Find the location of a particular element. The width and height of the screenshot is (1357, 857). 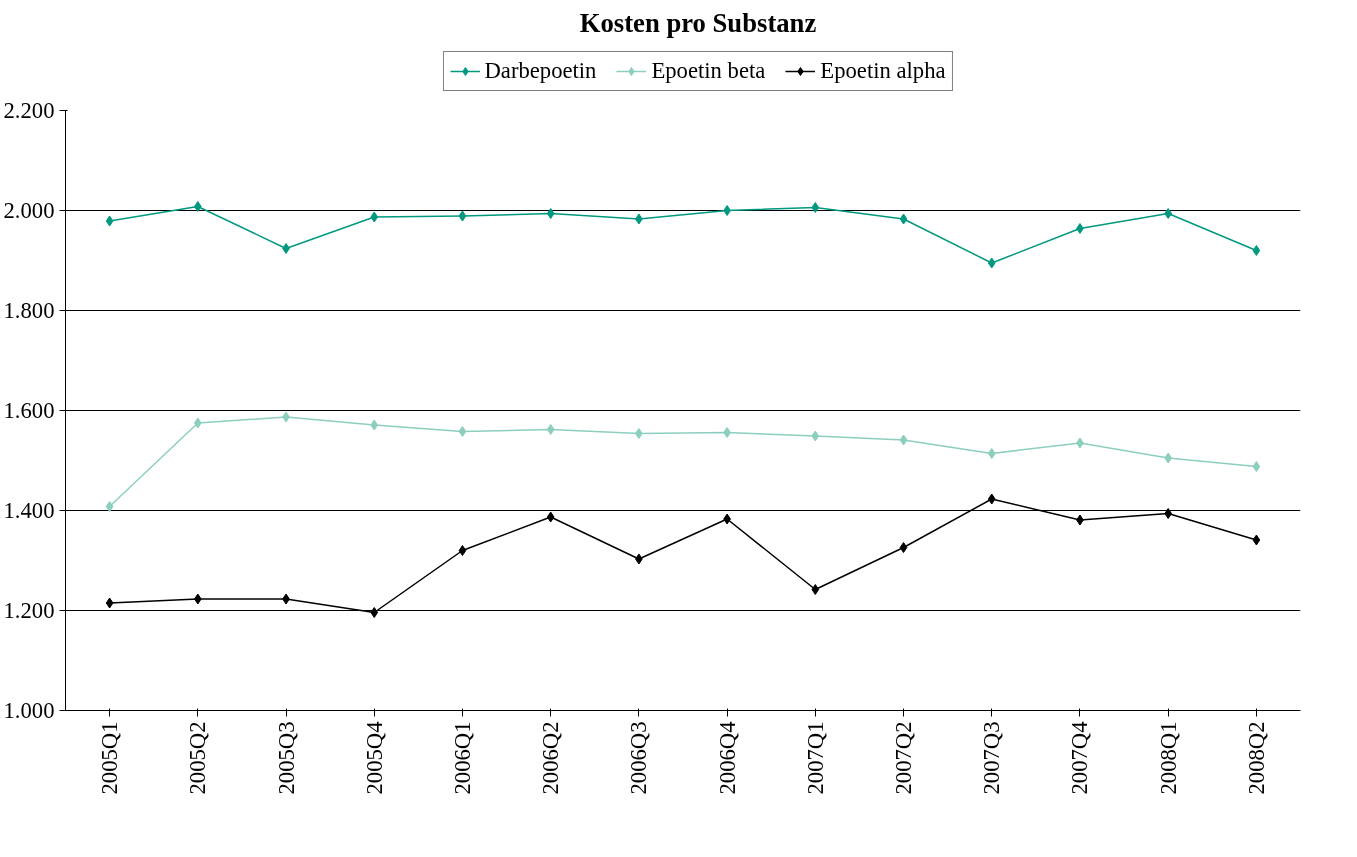

x-tick-label: 2006Q3 is located at coordinates (639, 758).